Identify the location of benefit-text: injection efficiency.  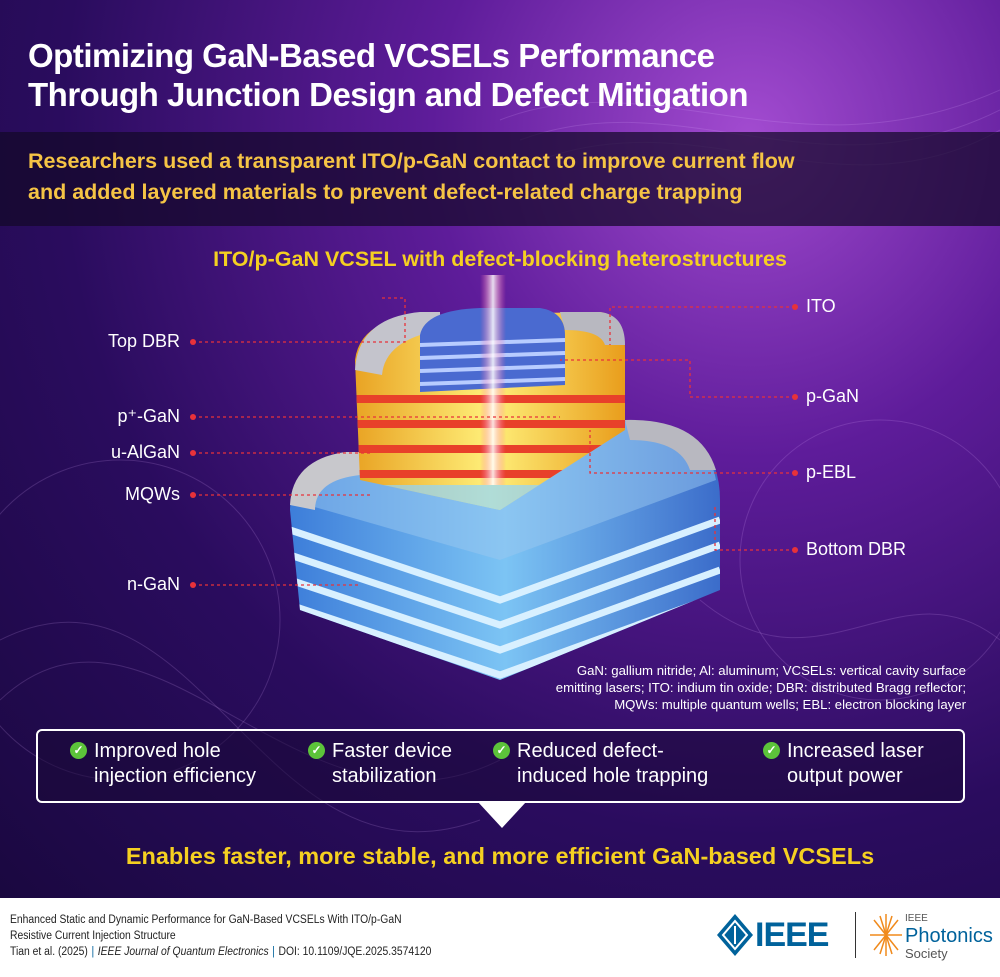
(175, 776).